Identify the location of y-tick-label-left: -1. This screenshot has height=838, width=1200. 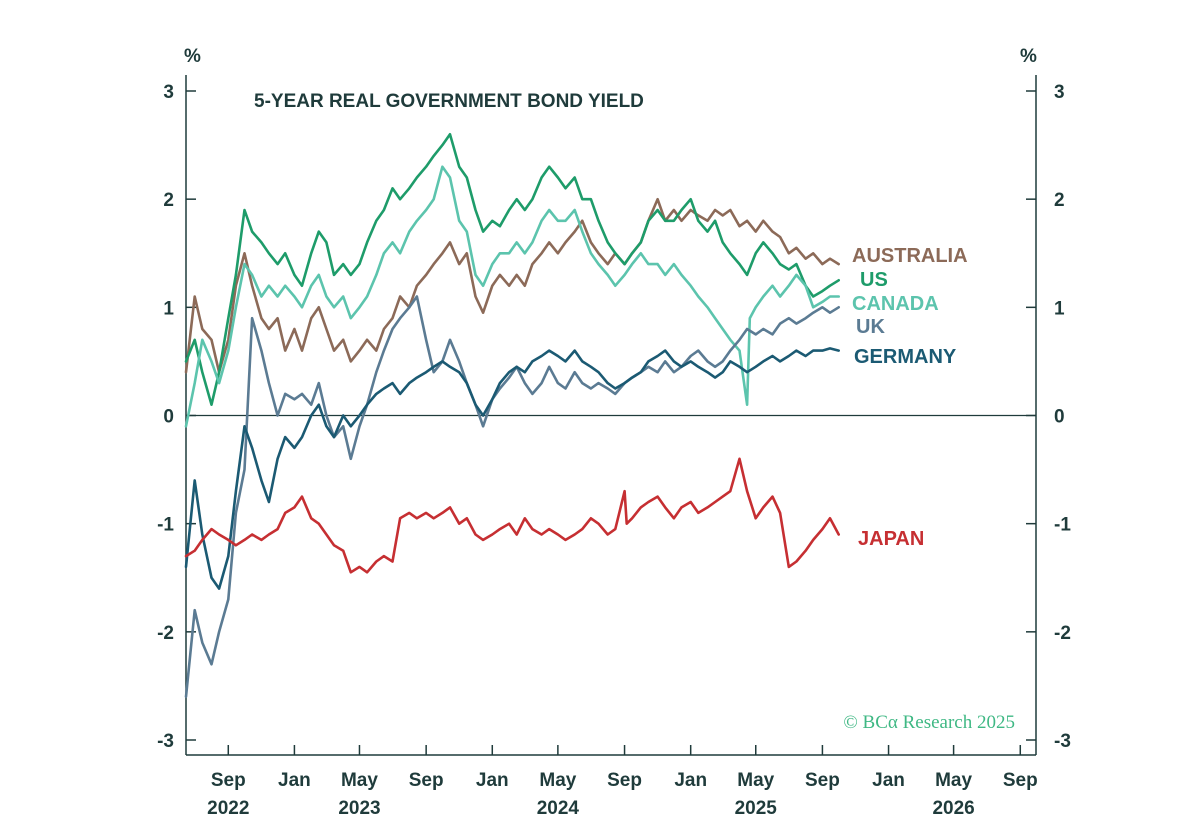
(165, 525).